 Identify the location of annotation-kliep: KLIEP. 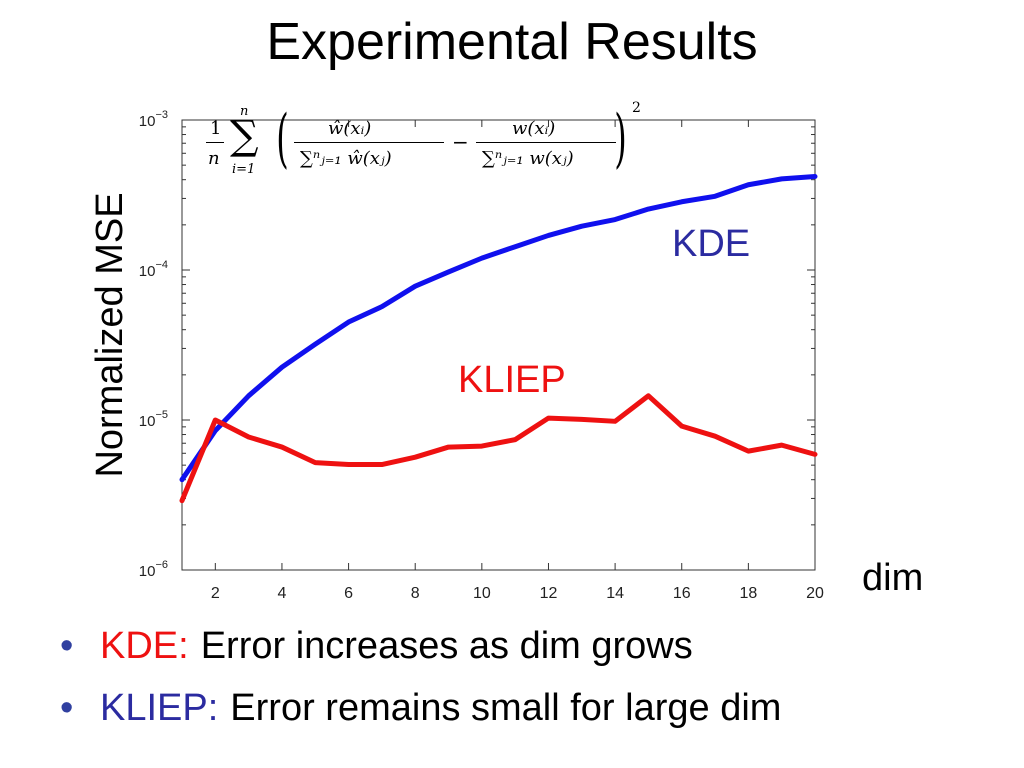
(512, 380).